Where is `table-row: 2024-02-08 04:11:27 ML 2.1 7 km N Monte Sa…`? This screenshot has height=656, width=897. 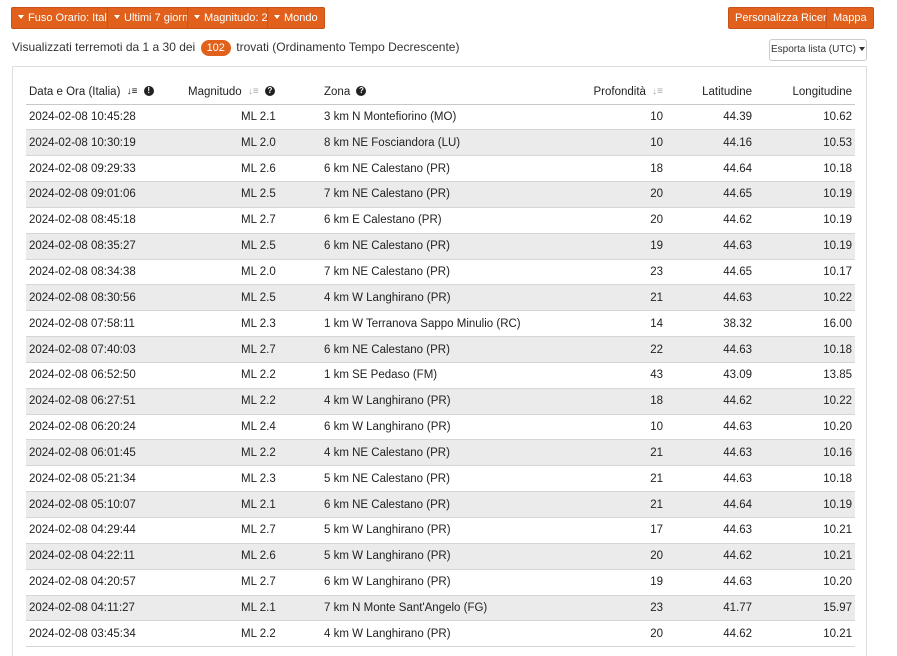 table-row: 2024-02-08 04:11:27 ML 2.1 7 km N Monte Sa… is located at coordinates (440, 608).